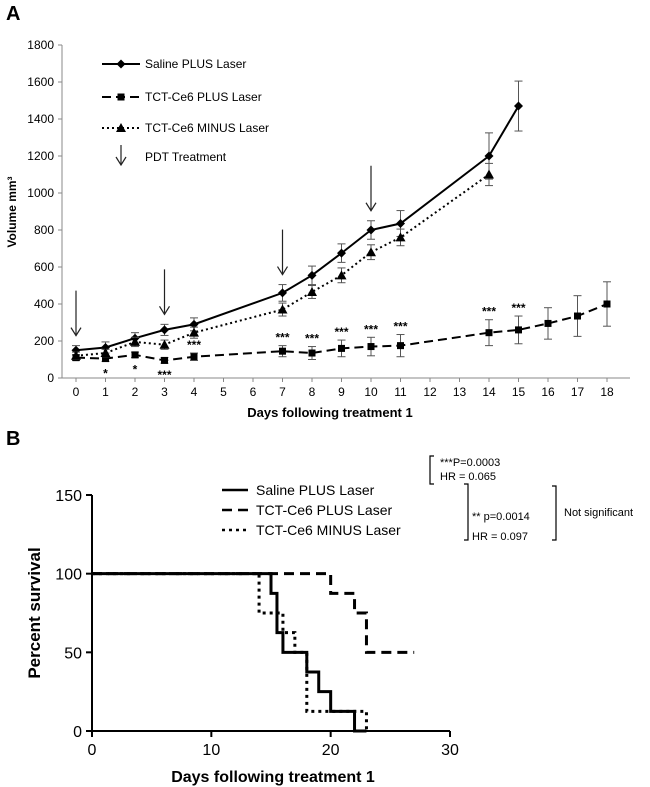 The image size is (650, 787). Describe the element at coordinates (328, 530) in the screenshot. I see `legend-label: TCT-Ce6 MINUS Laser` at that location.